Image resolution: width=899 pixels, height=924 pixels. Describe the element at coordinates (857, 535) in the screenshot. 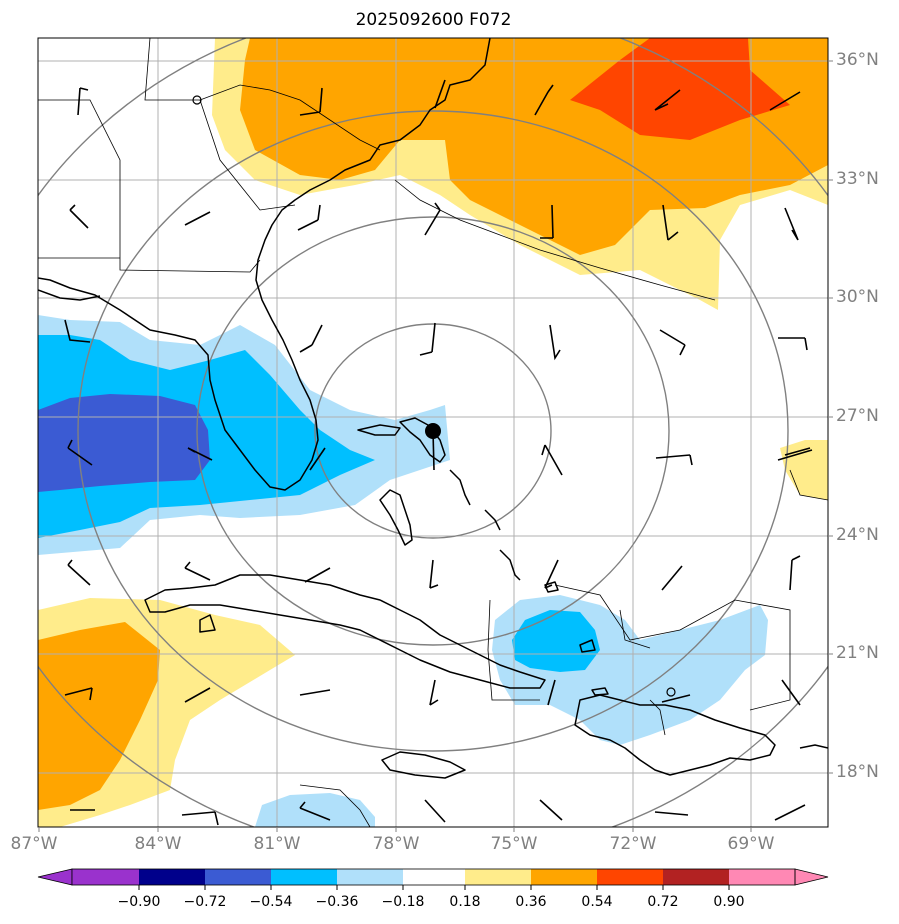

I see `lat-label: 24°N` at that location.